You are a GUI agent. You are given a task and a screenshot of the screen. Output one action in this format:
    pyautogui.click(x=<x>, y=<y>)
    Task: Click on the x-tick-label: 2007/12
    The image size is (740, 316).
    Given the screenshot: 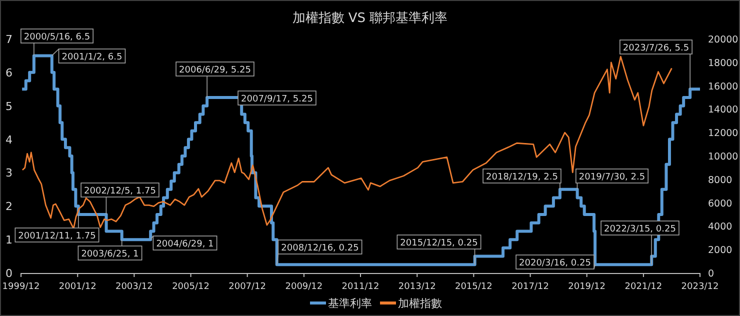 What is the action you would take?
    pyautogui.click(x=247, y=287)
    